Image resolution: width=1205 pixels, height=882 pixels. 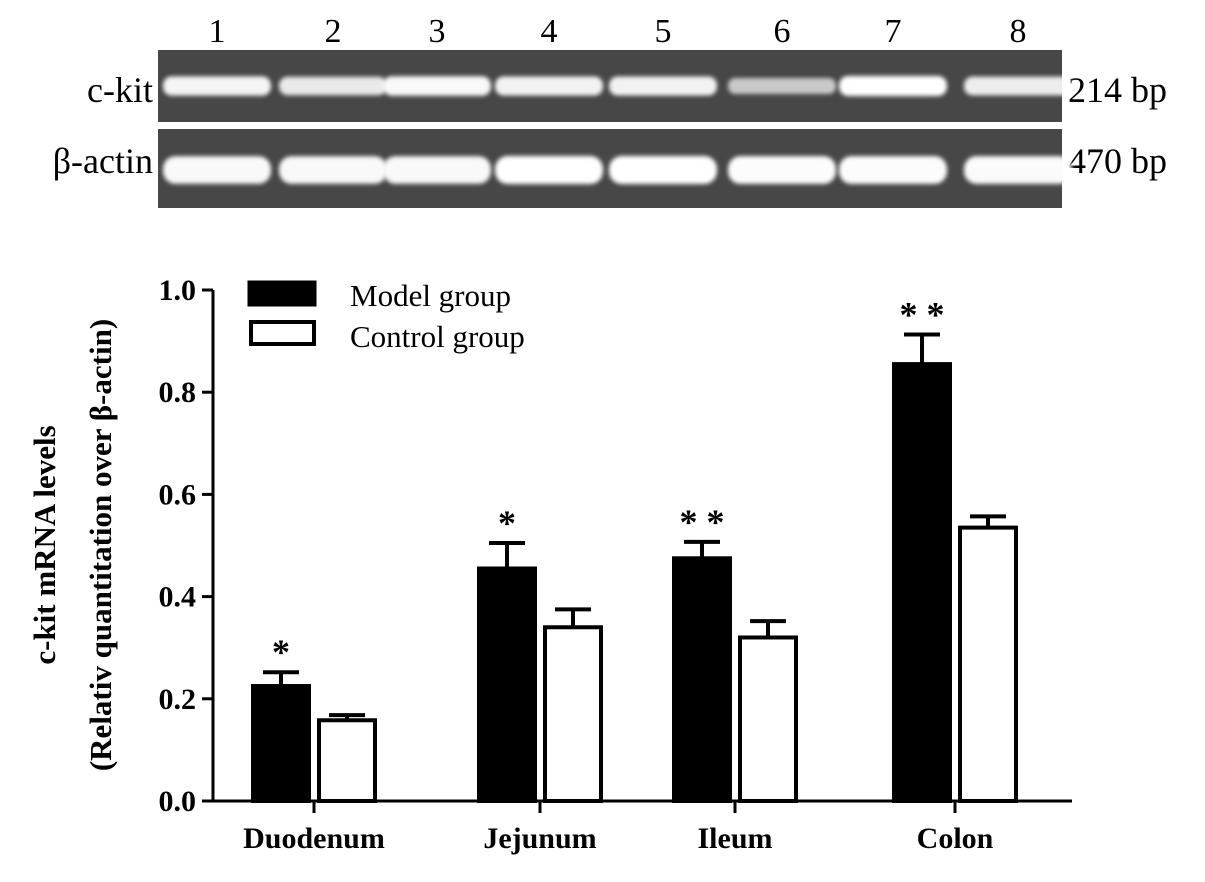 What do you see at coordinates (282, 333) in the screenshot?
I see `legend-swatch-control` at bounding box center [282, 333].